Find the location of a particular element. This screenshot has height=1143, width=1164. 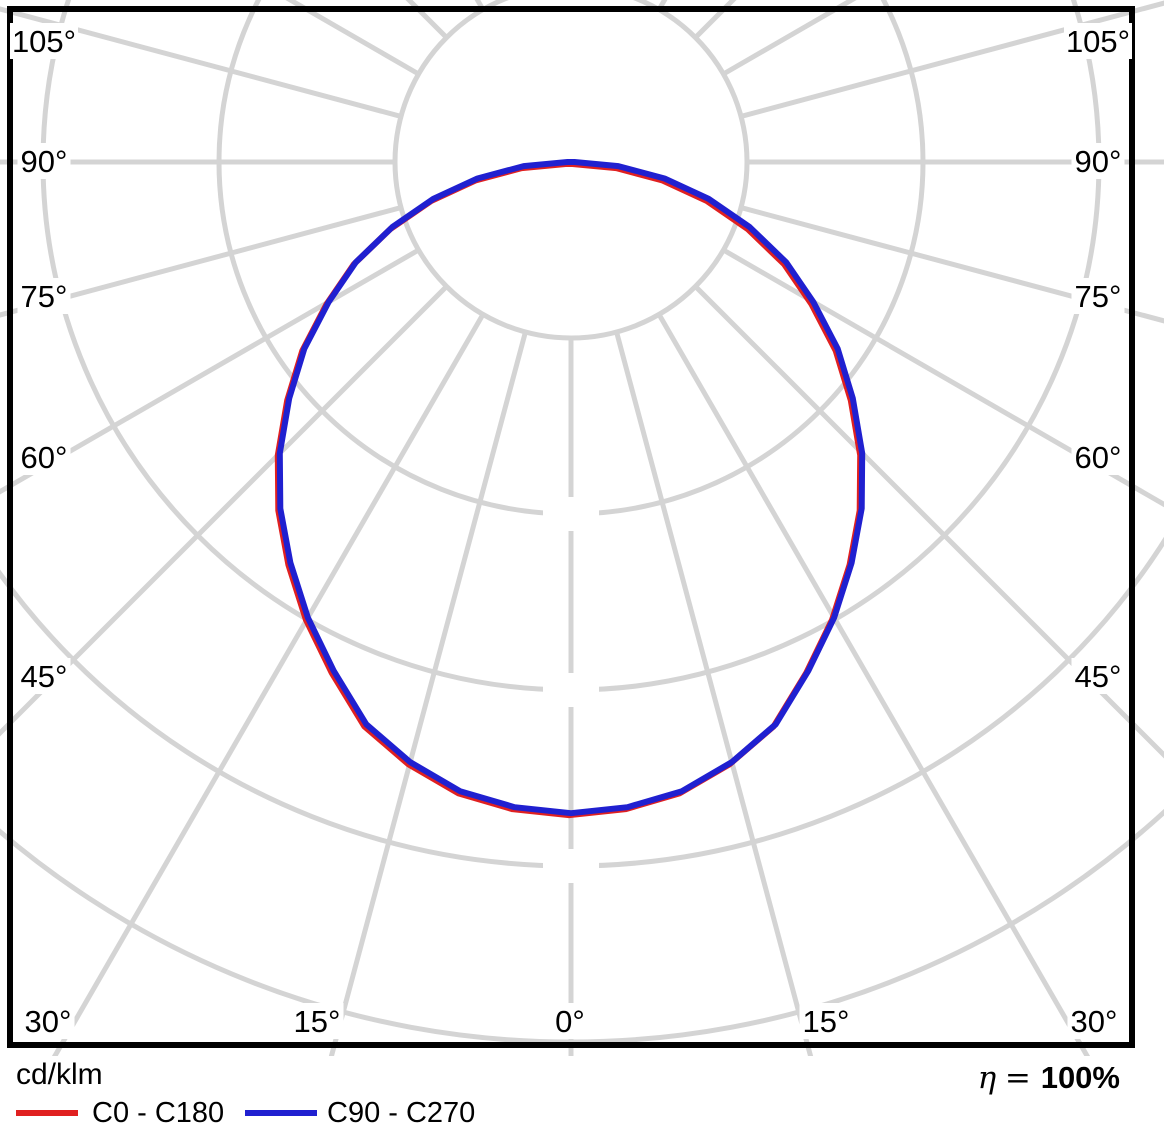

eta-symbol: η is located at coordinates (987, 1078).